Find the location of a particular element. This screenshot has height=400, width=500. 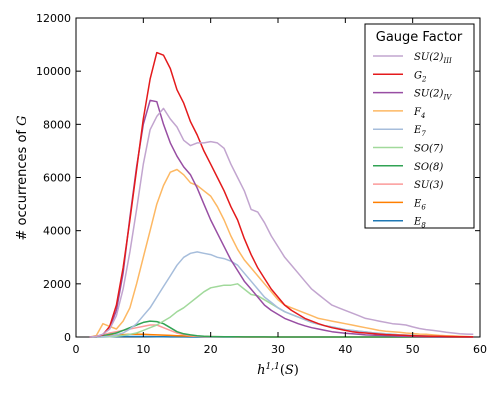

legend-title: Gauge Factor is located at coordinates (419, 37).